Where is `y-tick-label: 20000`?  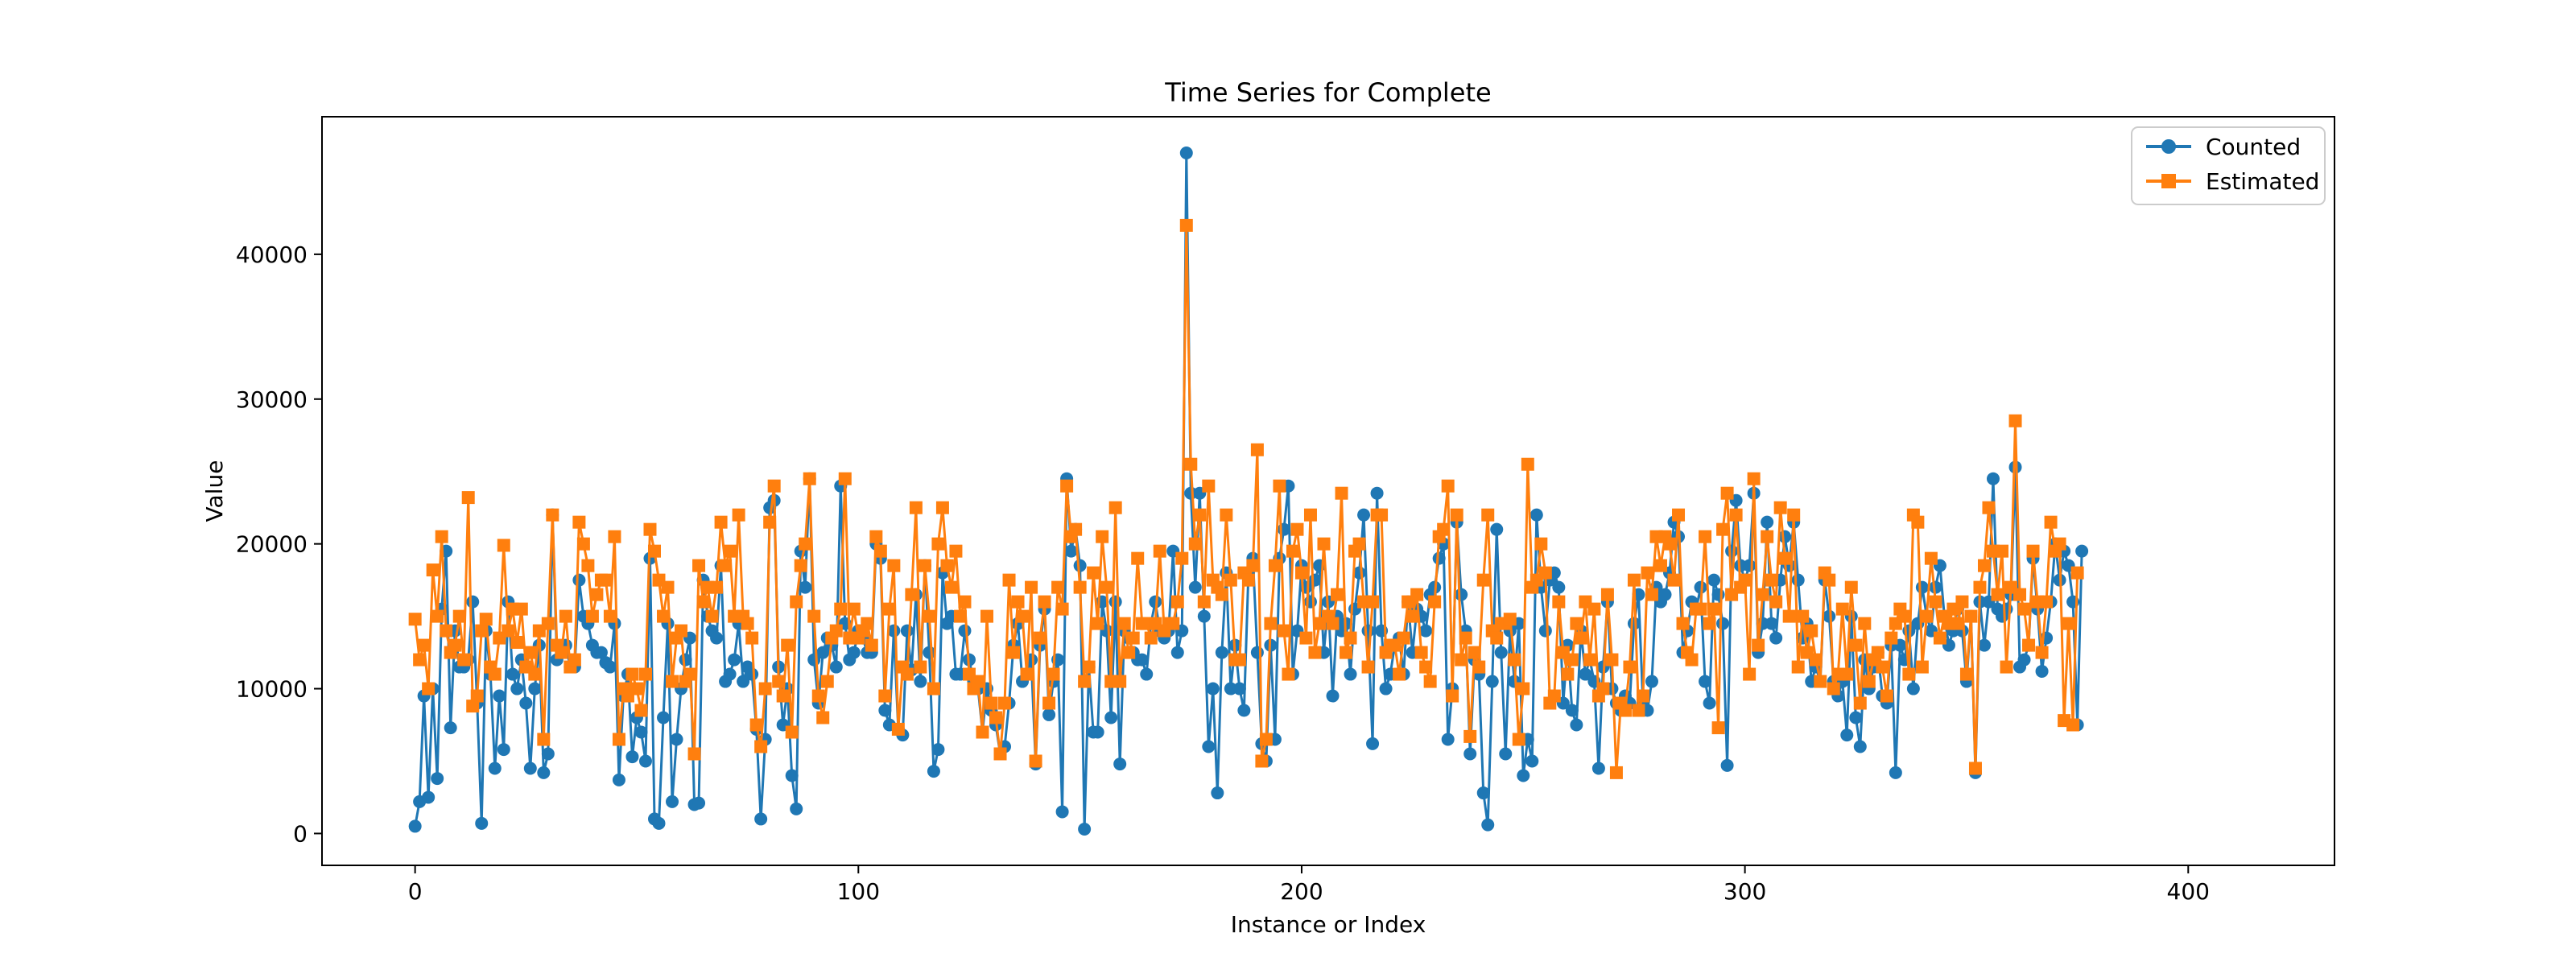
y-tick-label: 20000 is located at coordinates (272, 545).